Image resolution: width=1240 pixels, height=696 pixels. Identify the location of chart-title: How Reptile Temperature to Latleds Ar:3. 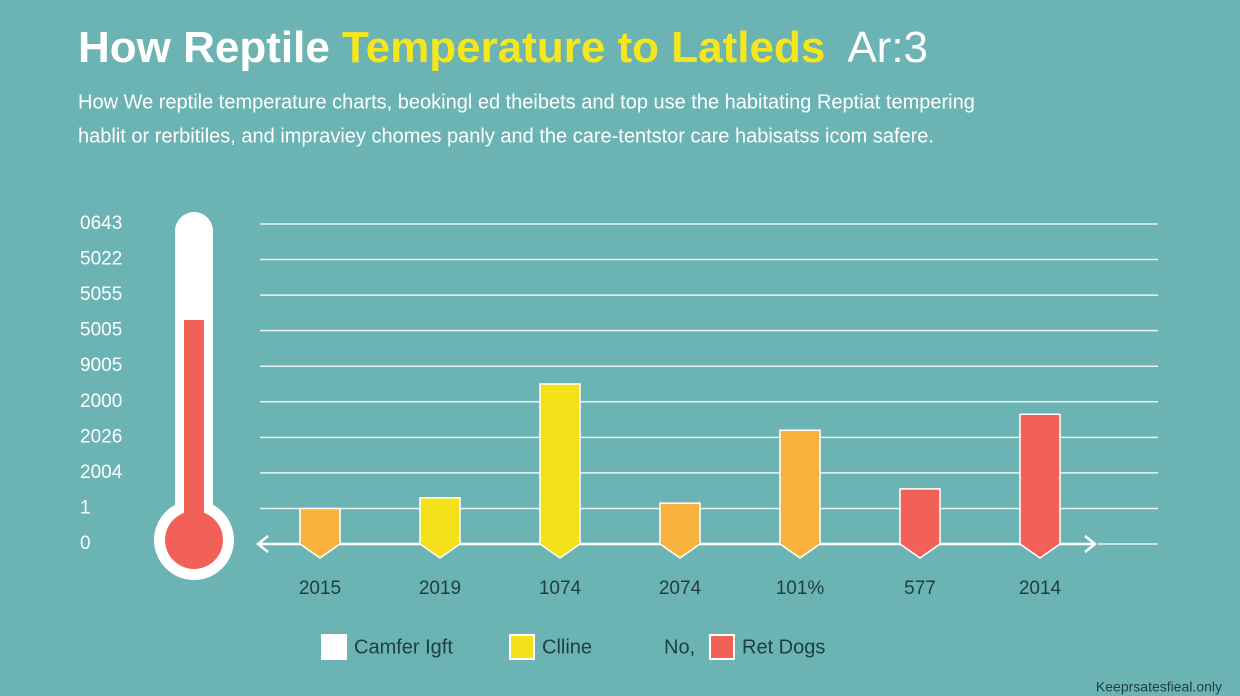
(503, 47).